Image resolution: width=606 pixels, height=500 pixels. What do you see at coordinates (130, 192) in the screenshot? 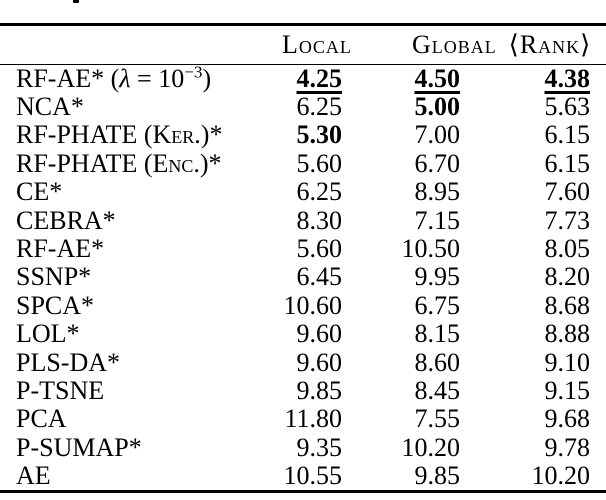
I see `method-cell: CE*` at bounding box center [130, 192].